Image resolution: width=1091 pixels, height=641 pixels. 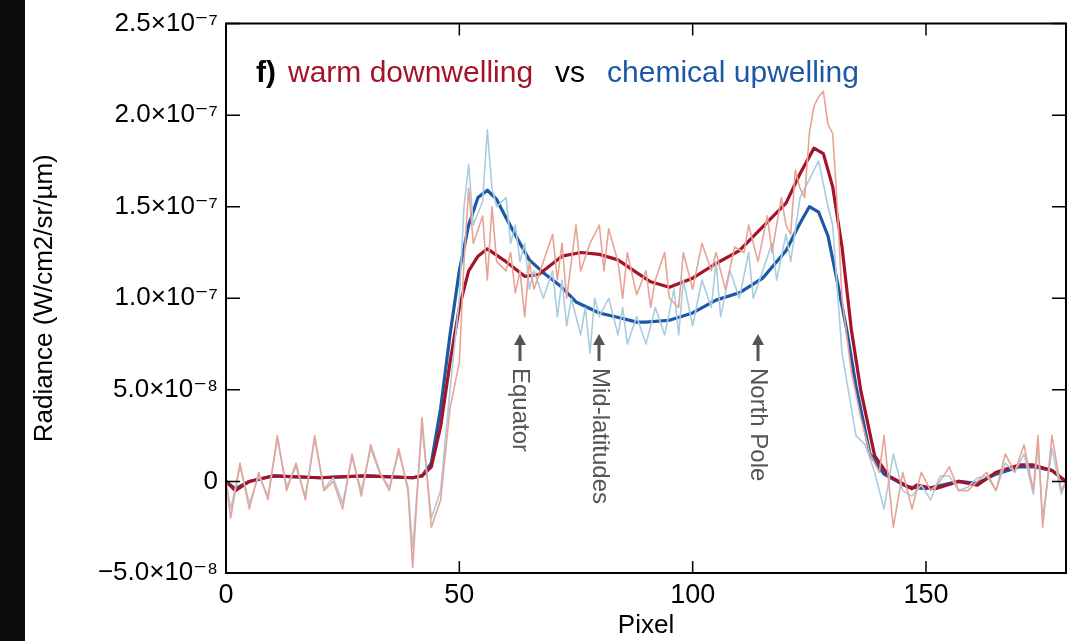 I want to click on y-tick-label: 0, so click(x=210, y=479).